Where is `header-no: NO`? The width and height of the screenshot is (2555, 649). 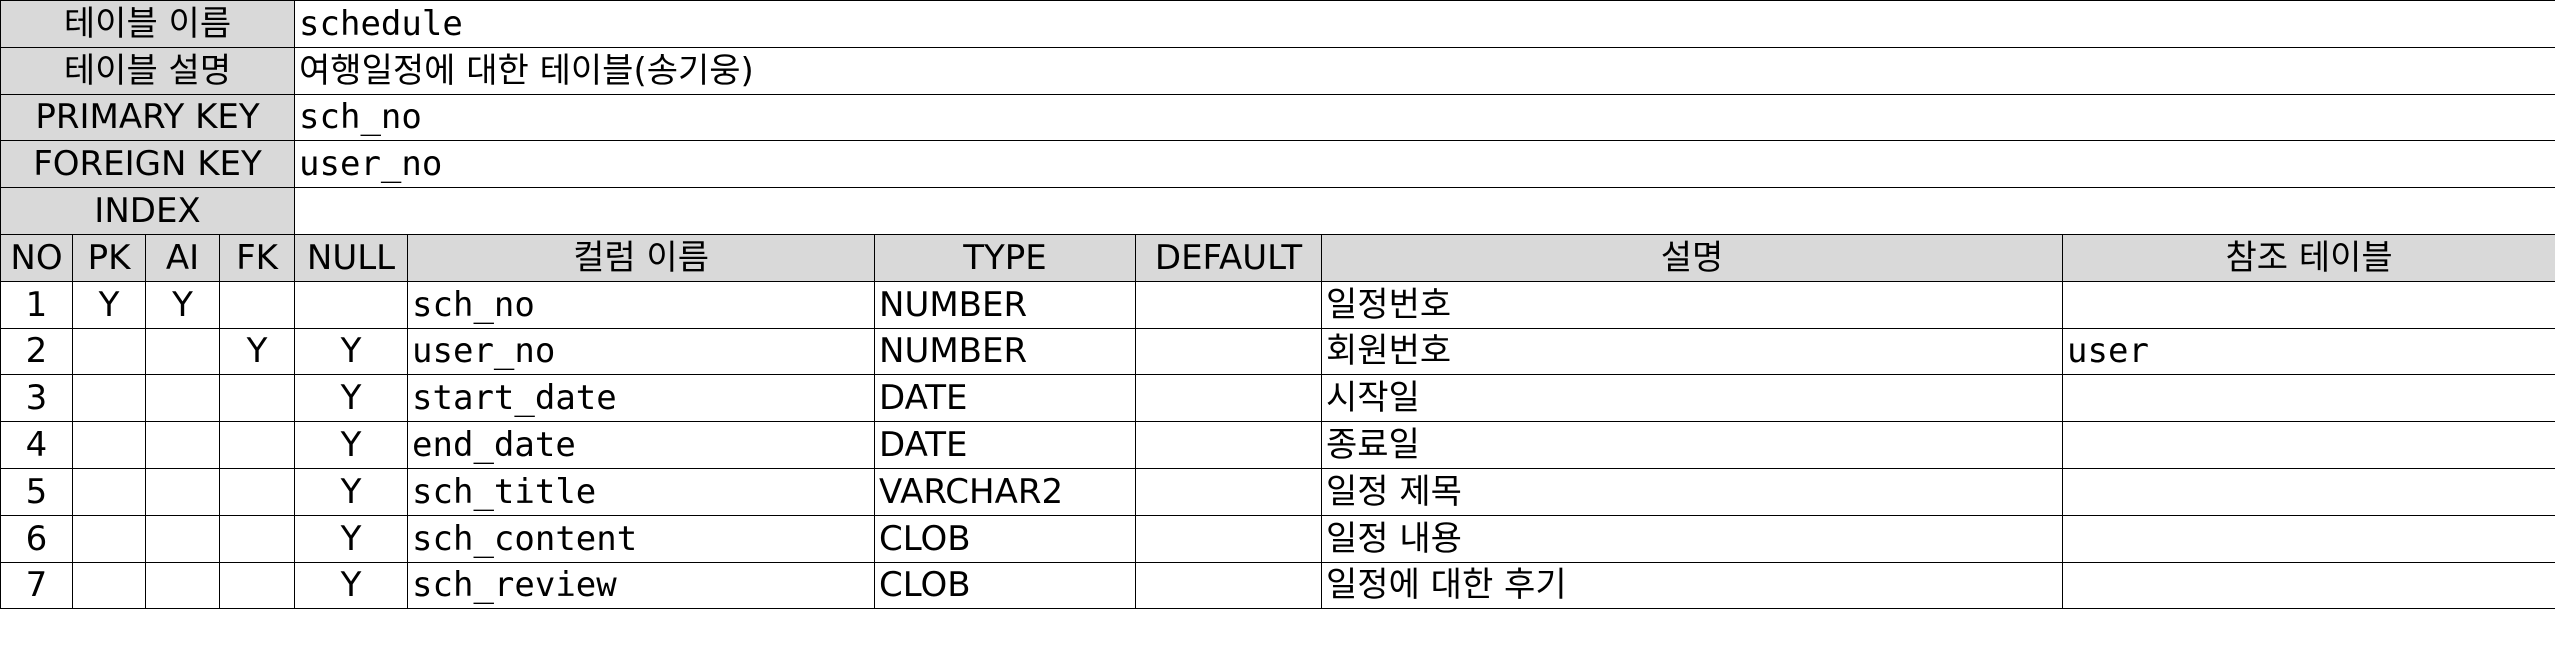 header-no: NO is located at coordinates (36, 257).